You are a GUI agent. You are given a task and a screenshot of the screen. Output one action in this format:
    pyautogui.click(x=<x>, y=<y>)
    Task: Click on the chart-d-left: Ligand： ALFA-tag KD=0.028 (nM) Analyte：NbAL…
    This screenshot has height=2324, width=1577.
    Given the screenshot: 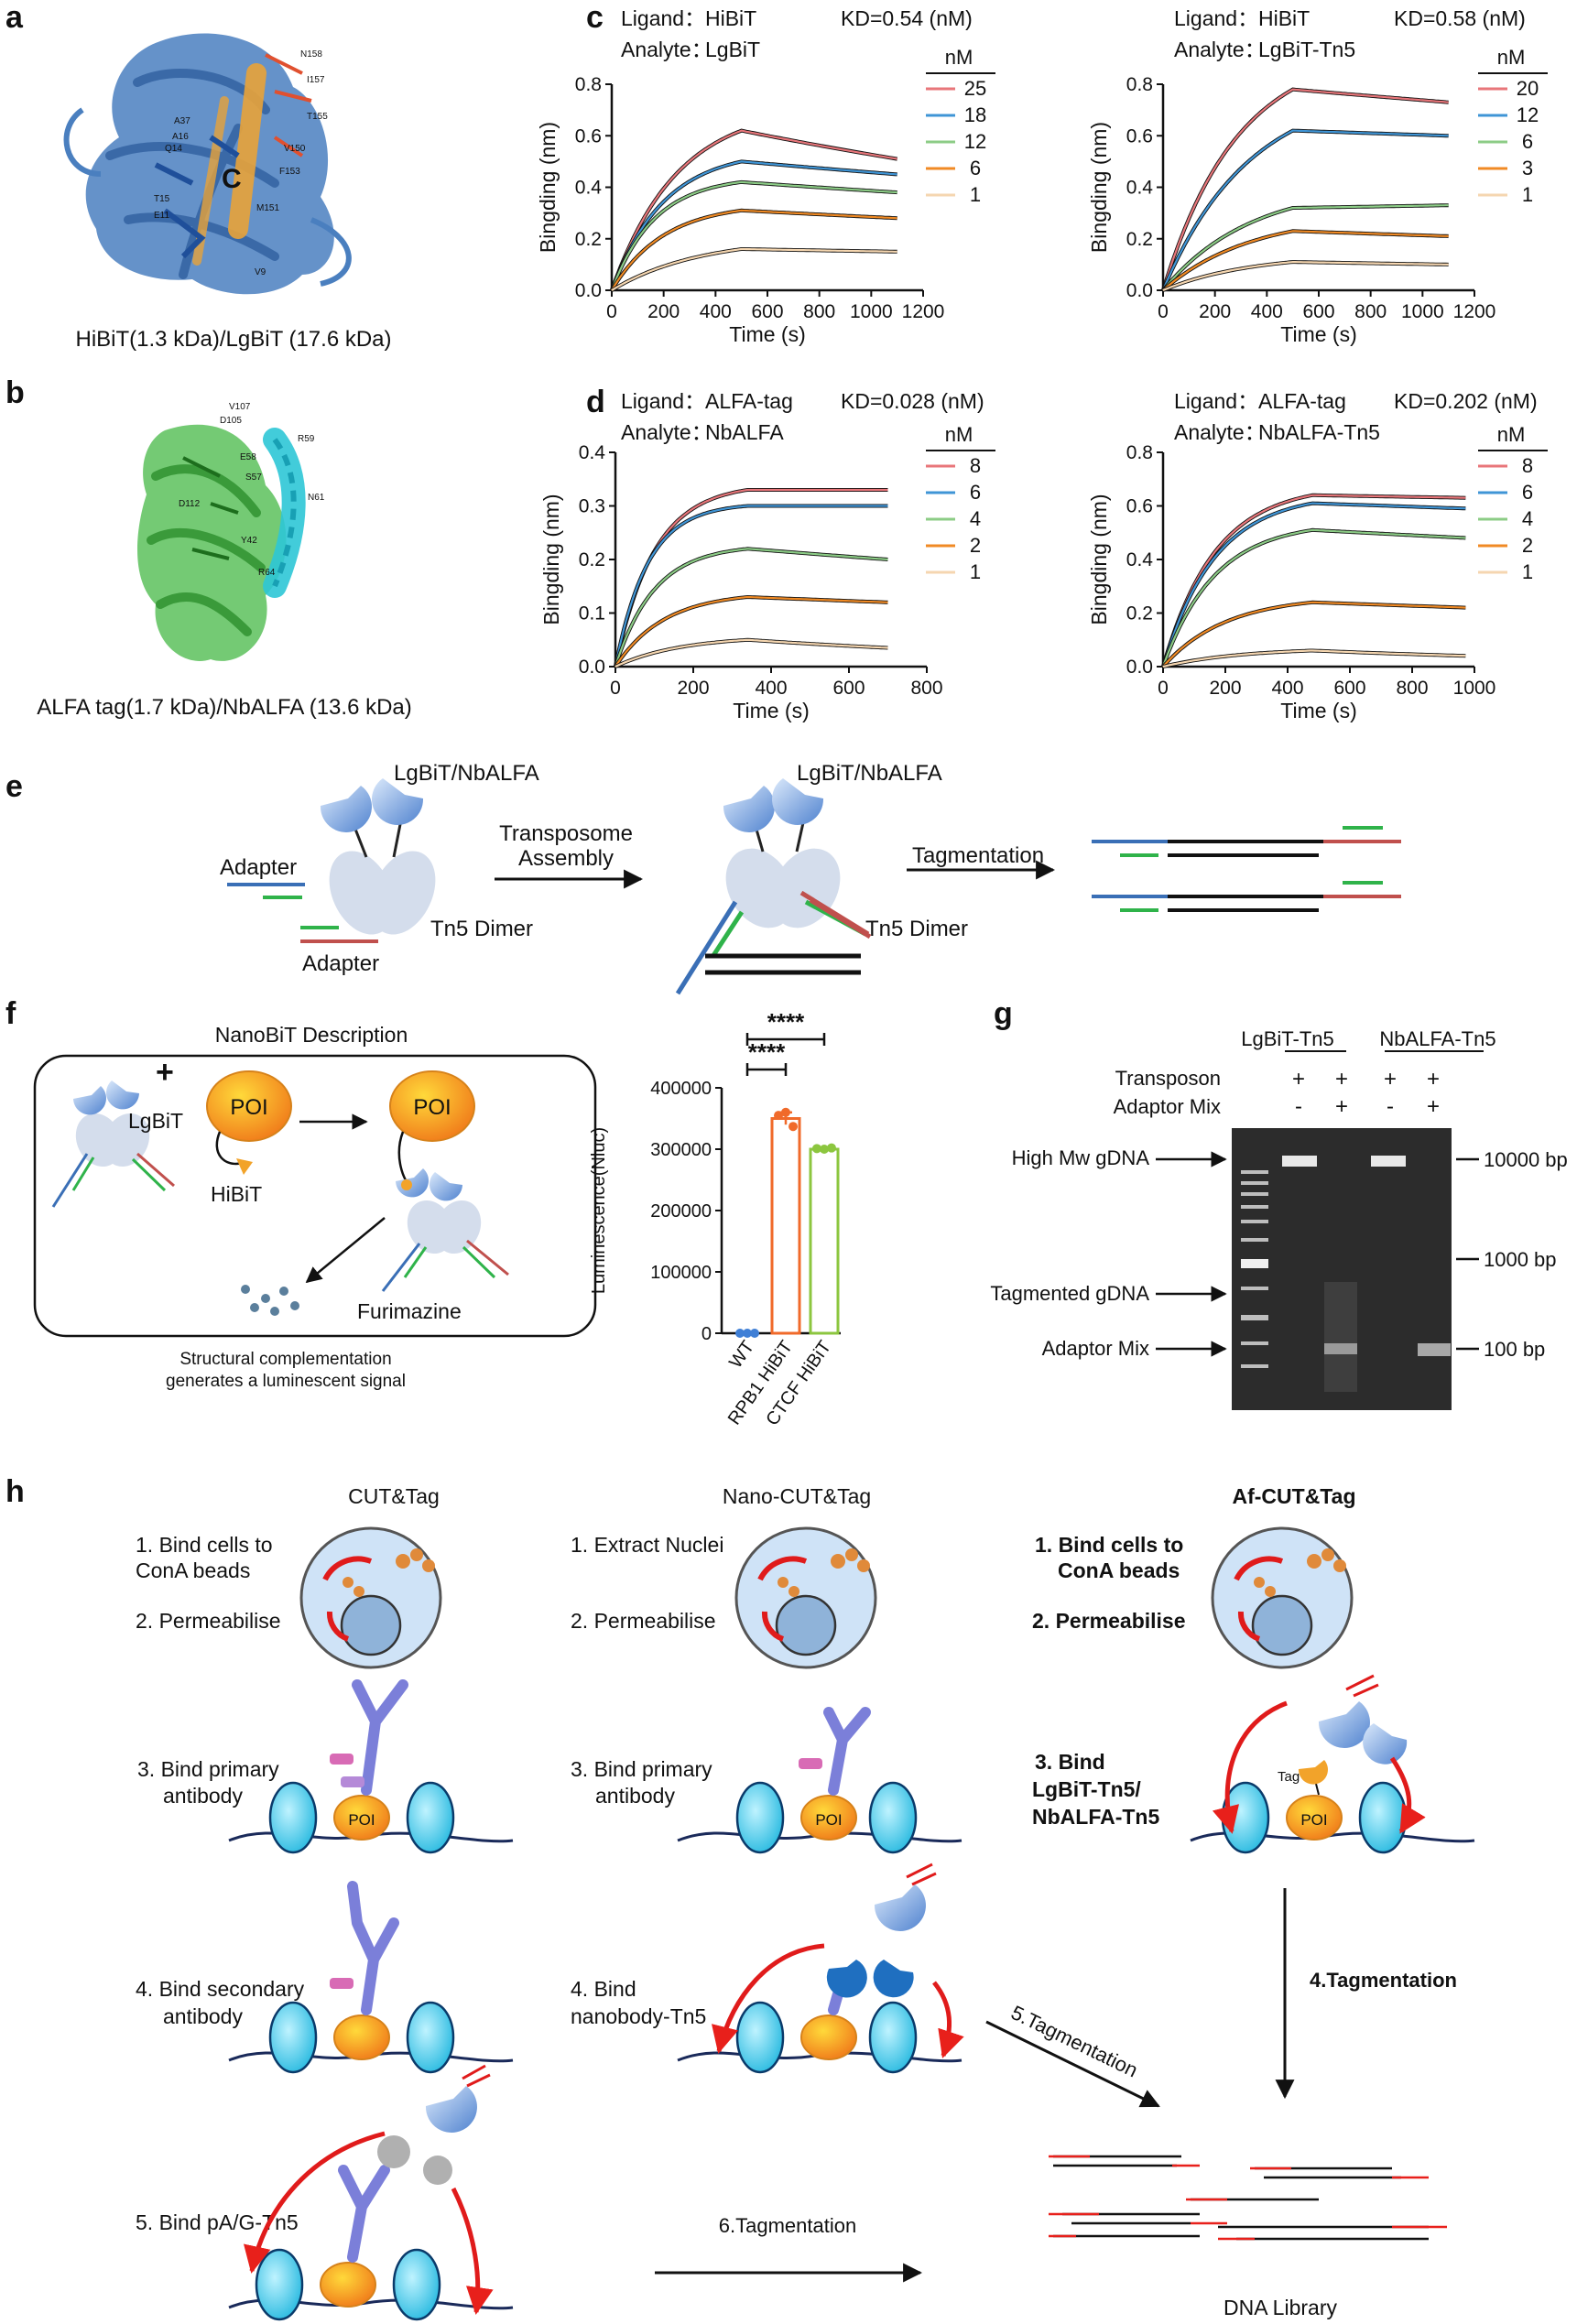 What is the action you would take?
    pyautogui.click(x=767, y=556)
    